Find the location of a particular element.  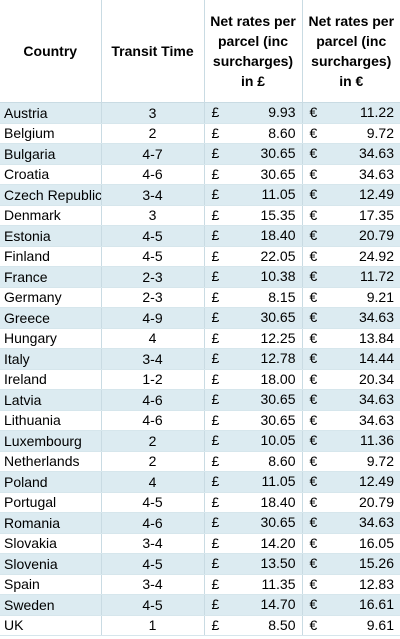

country-cell: France is located at coordinates (51, 277).